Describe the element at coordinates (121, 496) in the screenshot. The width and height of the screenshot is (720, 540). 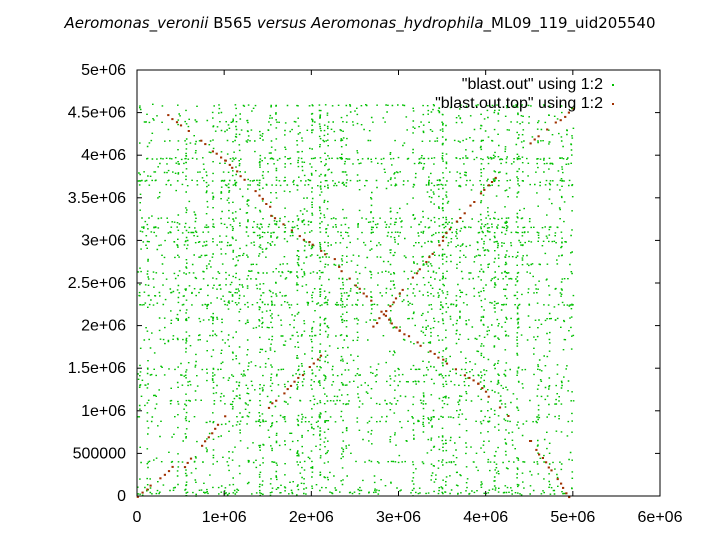
I see `y-tick-label: 0` at that location.